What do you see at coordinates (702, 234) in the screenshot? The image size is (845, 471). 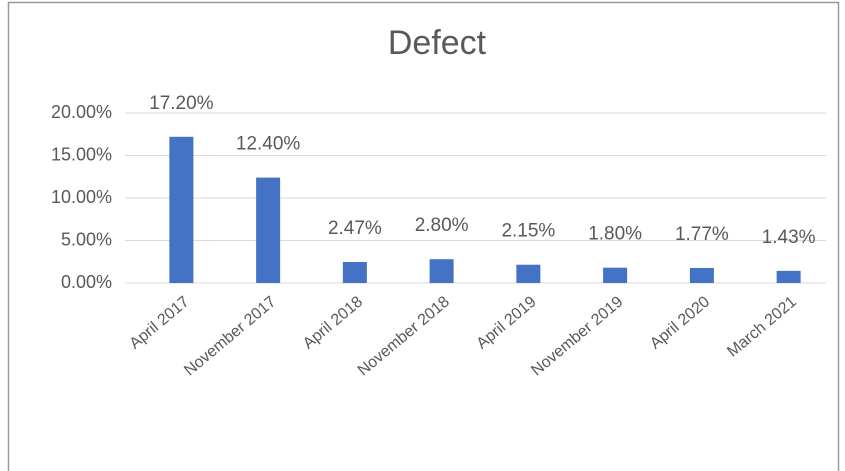 I see `value-label: 1.77%` at bounding box center [702, 234].